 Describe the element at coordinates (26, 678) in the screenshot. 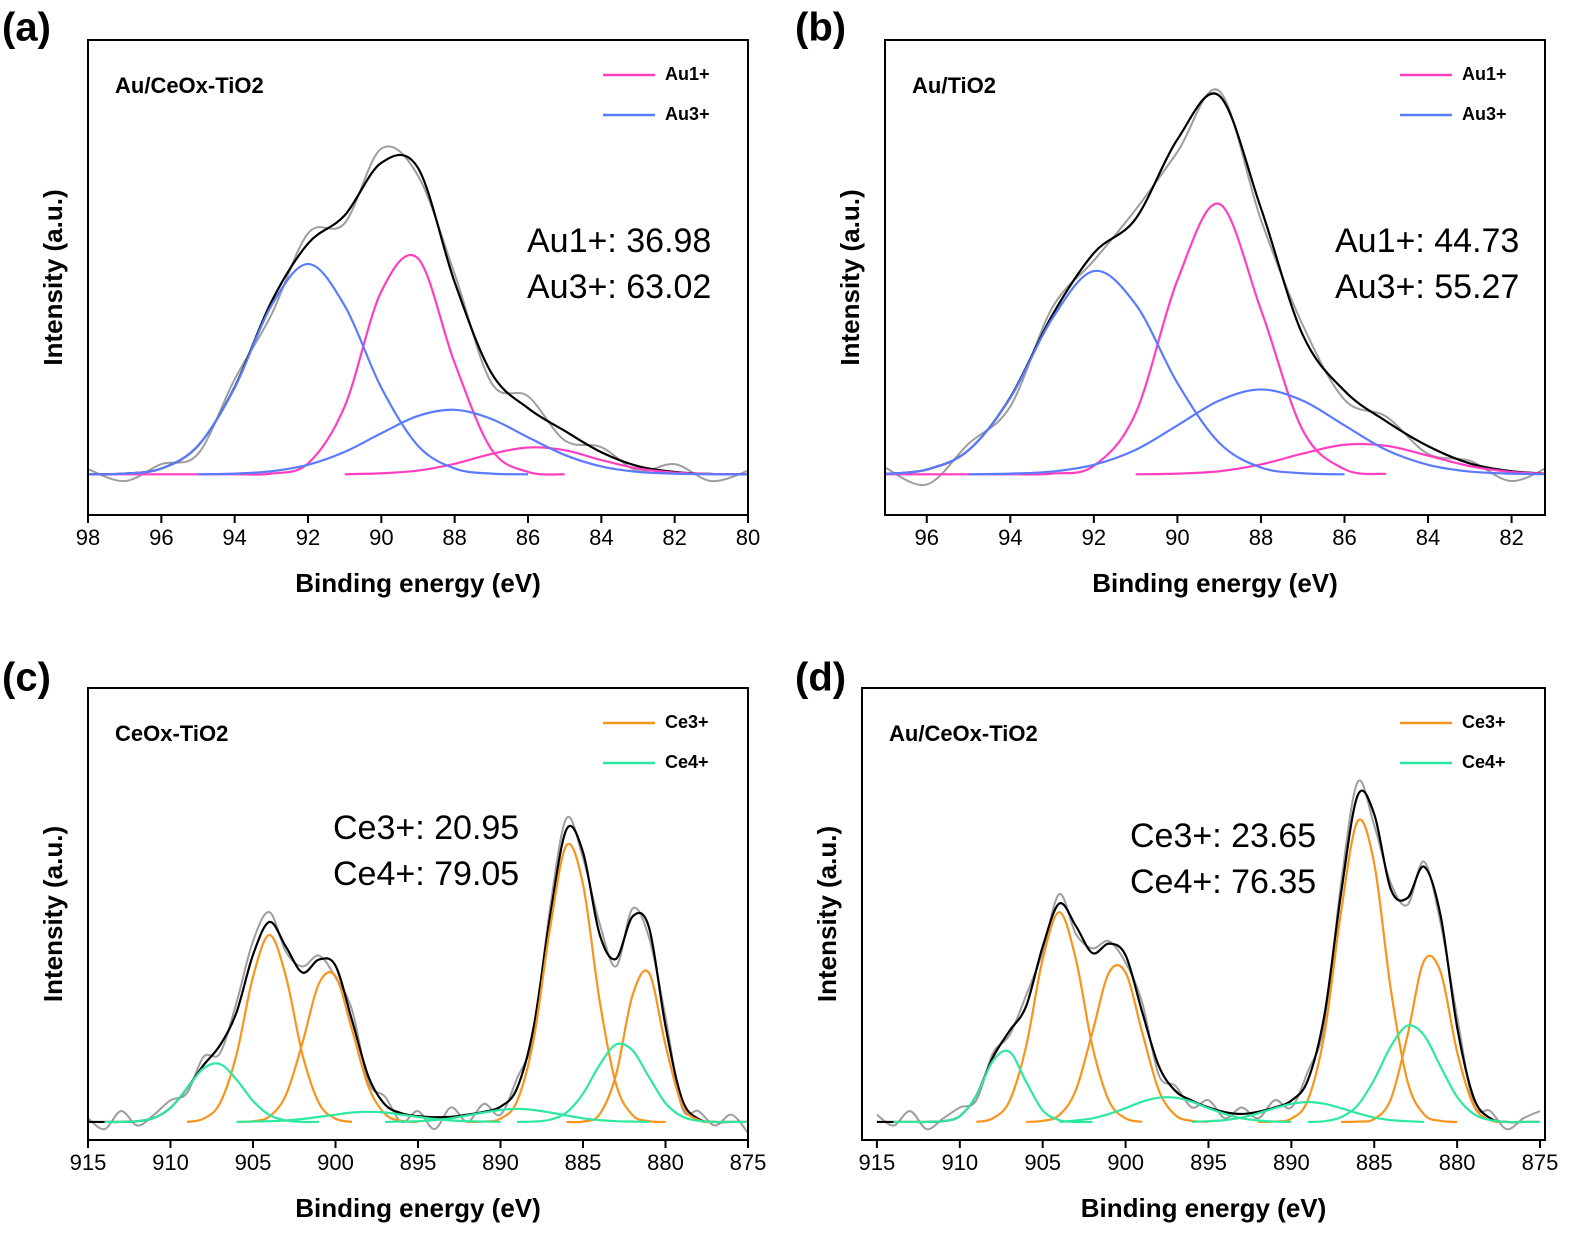

I see `panel-label: (c)` at that location.